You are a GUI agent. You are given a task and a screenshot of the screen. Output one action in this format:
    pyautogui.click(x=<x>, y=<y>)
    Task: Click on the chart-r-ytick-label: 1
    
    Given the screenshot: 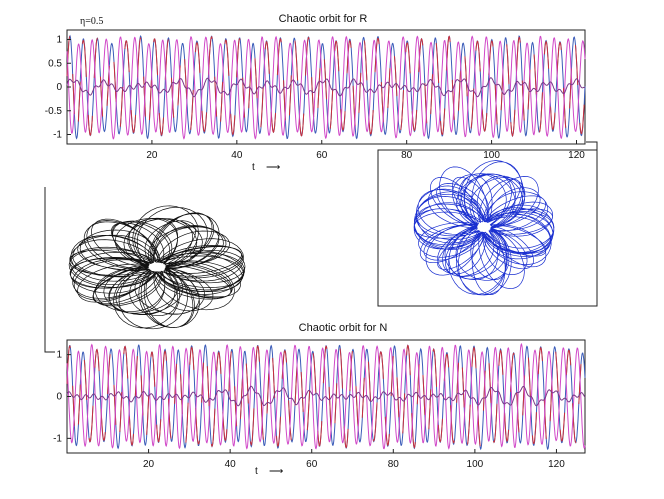 What is the action you would take?
    pyautogui.click(x=59, y=40)
    